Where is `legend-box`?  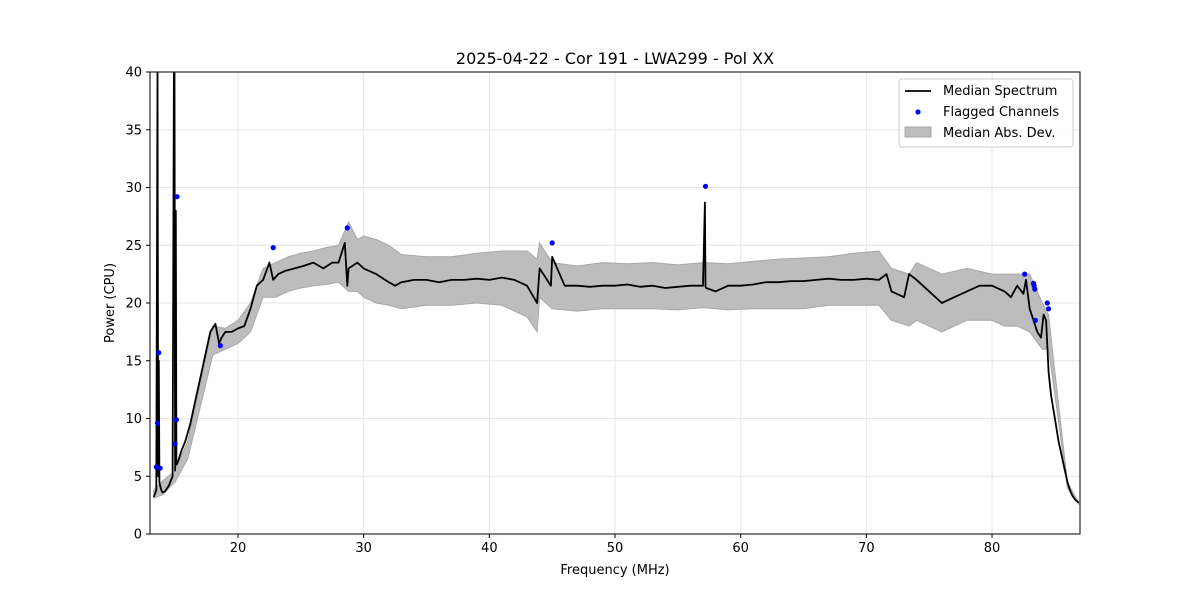 legend-box is located at coordinates (986, 113).